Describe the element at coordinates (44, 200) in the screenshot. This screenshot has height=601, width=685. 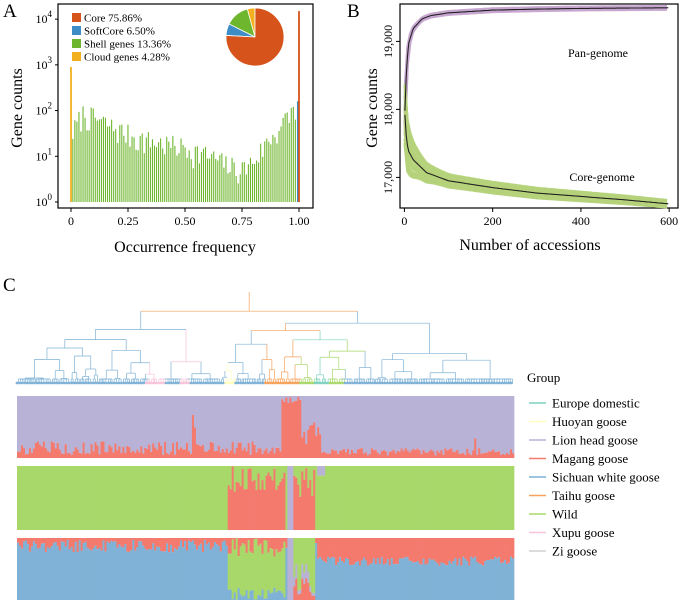
I see `a-ytick-label: 100` at that location.